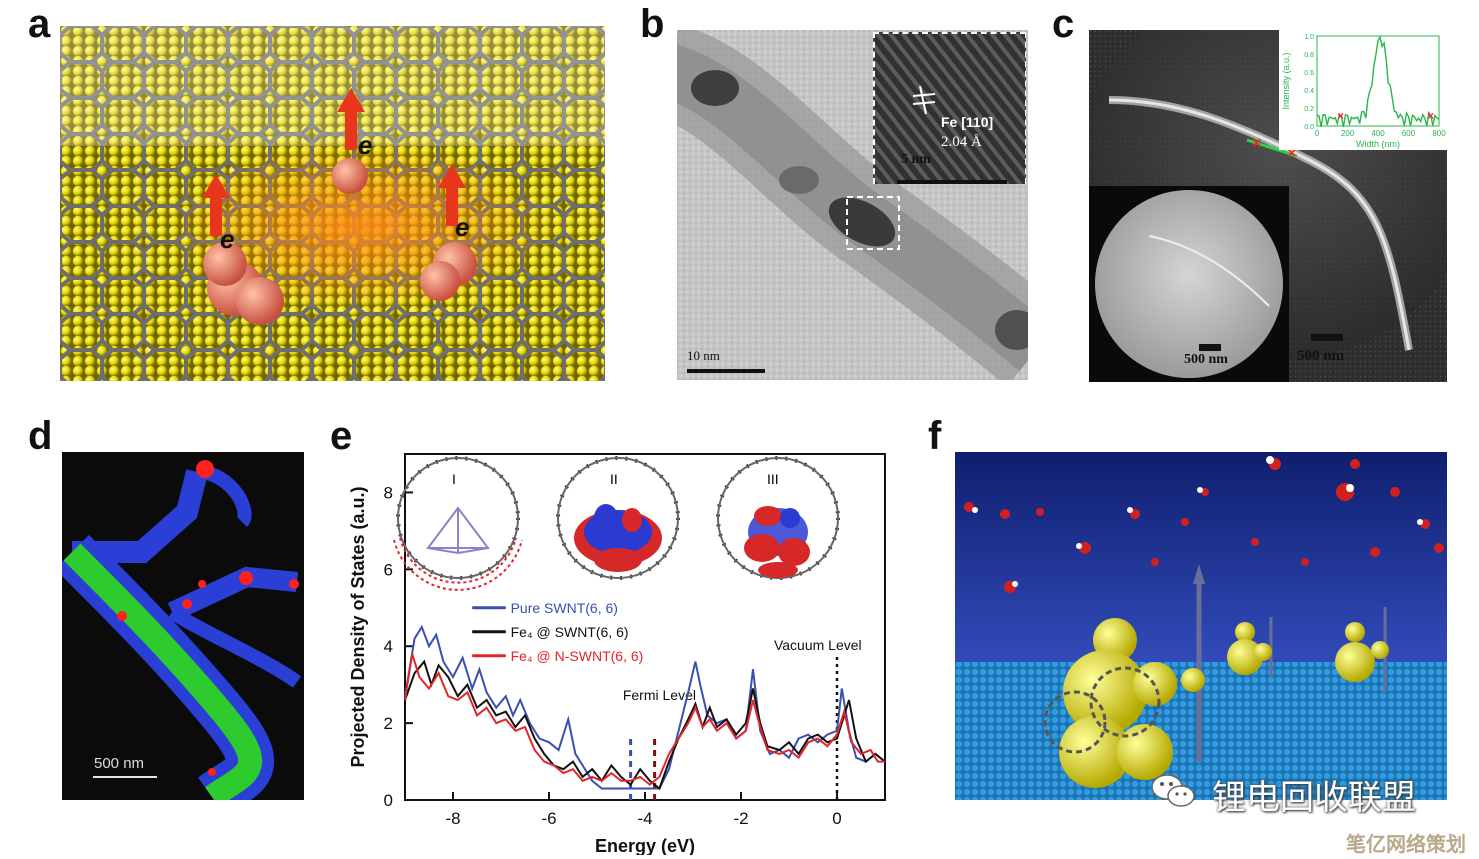  What do you see at coordinates (773, 479) in the screenshot?
I see `structure-label: III` at bounding box center [773, 479].